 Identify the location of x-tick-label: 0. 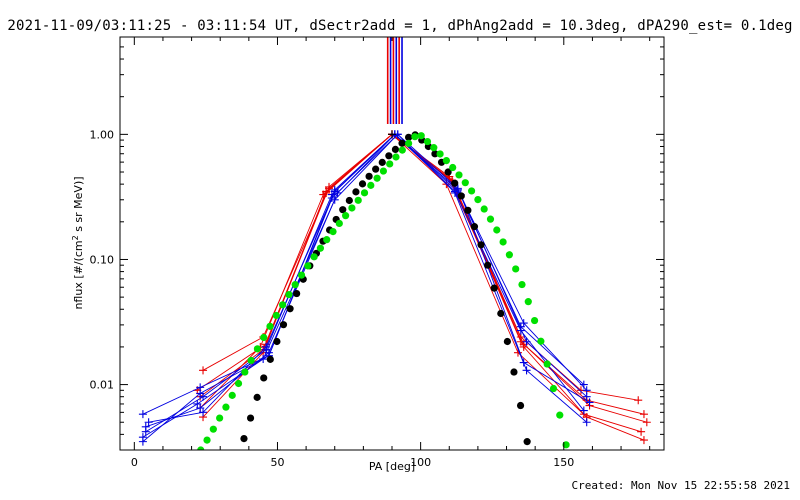
(134, 462).